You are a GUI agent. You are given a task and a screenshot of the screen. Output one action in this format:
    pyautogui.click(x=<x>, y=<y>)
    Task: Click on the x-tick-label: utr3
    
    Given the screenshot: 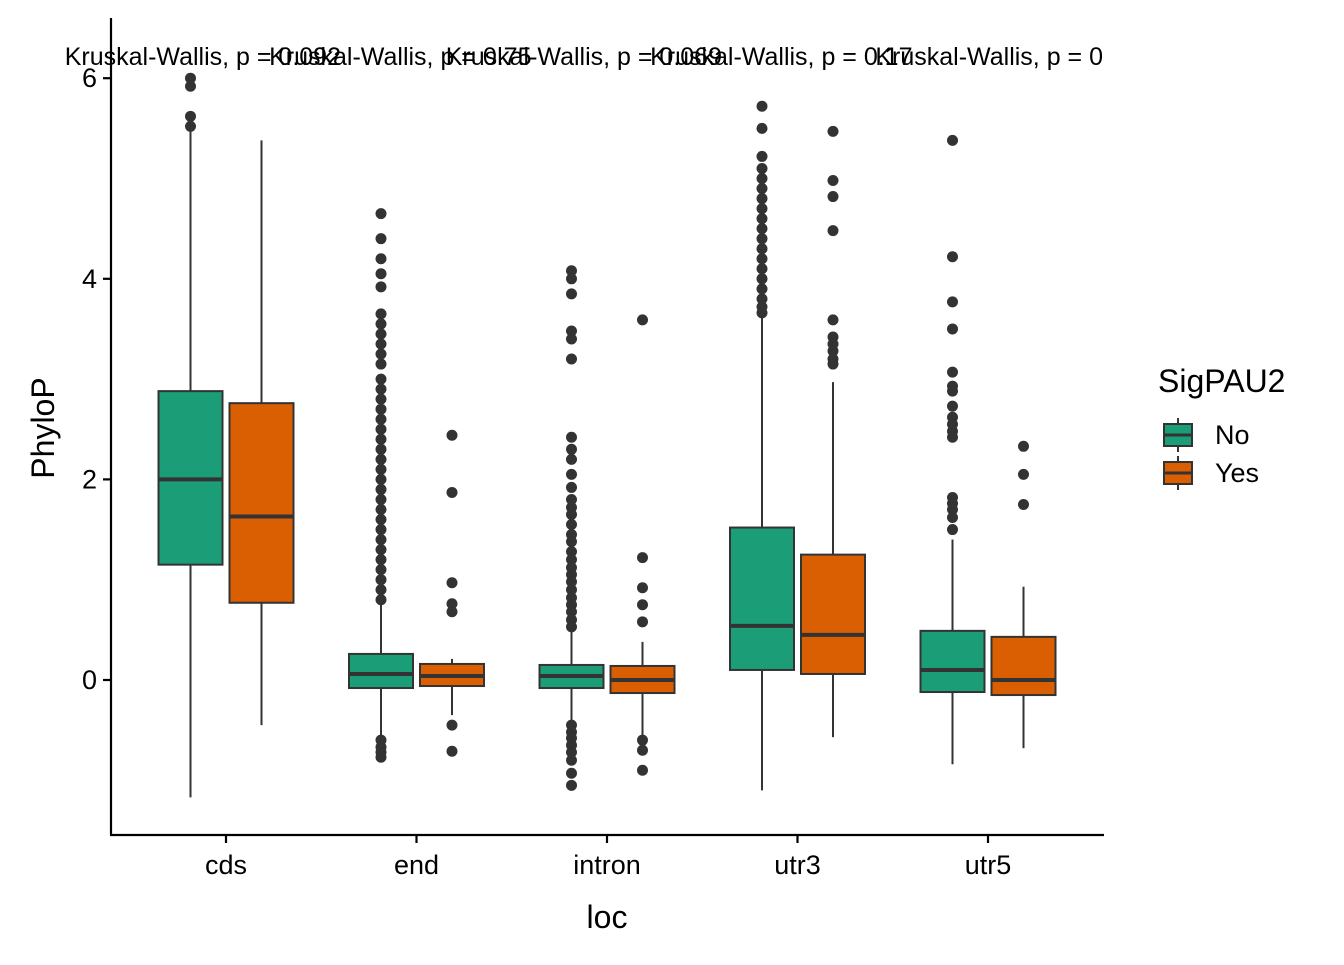 What is the action you would take?
    pyautogui.click(x=797, y=865)
    